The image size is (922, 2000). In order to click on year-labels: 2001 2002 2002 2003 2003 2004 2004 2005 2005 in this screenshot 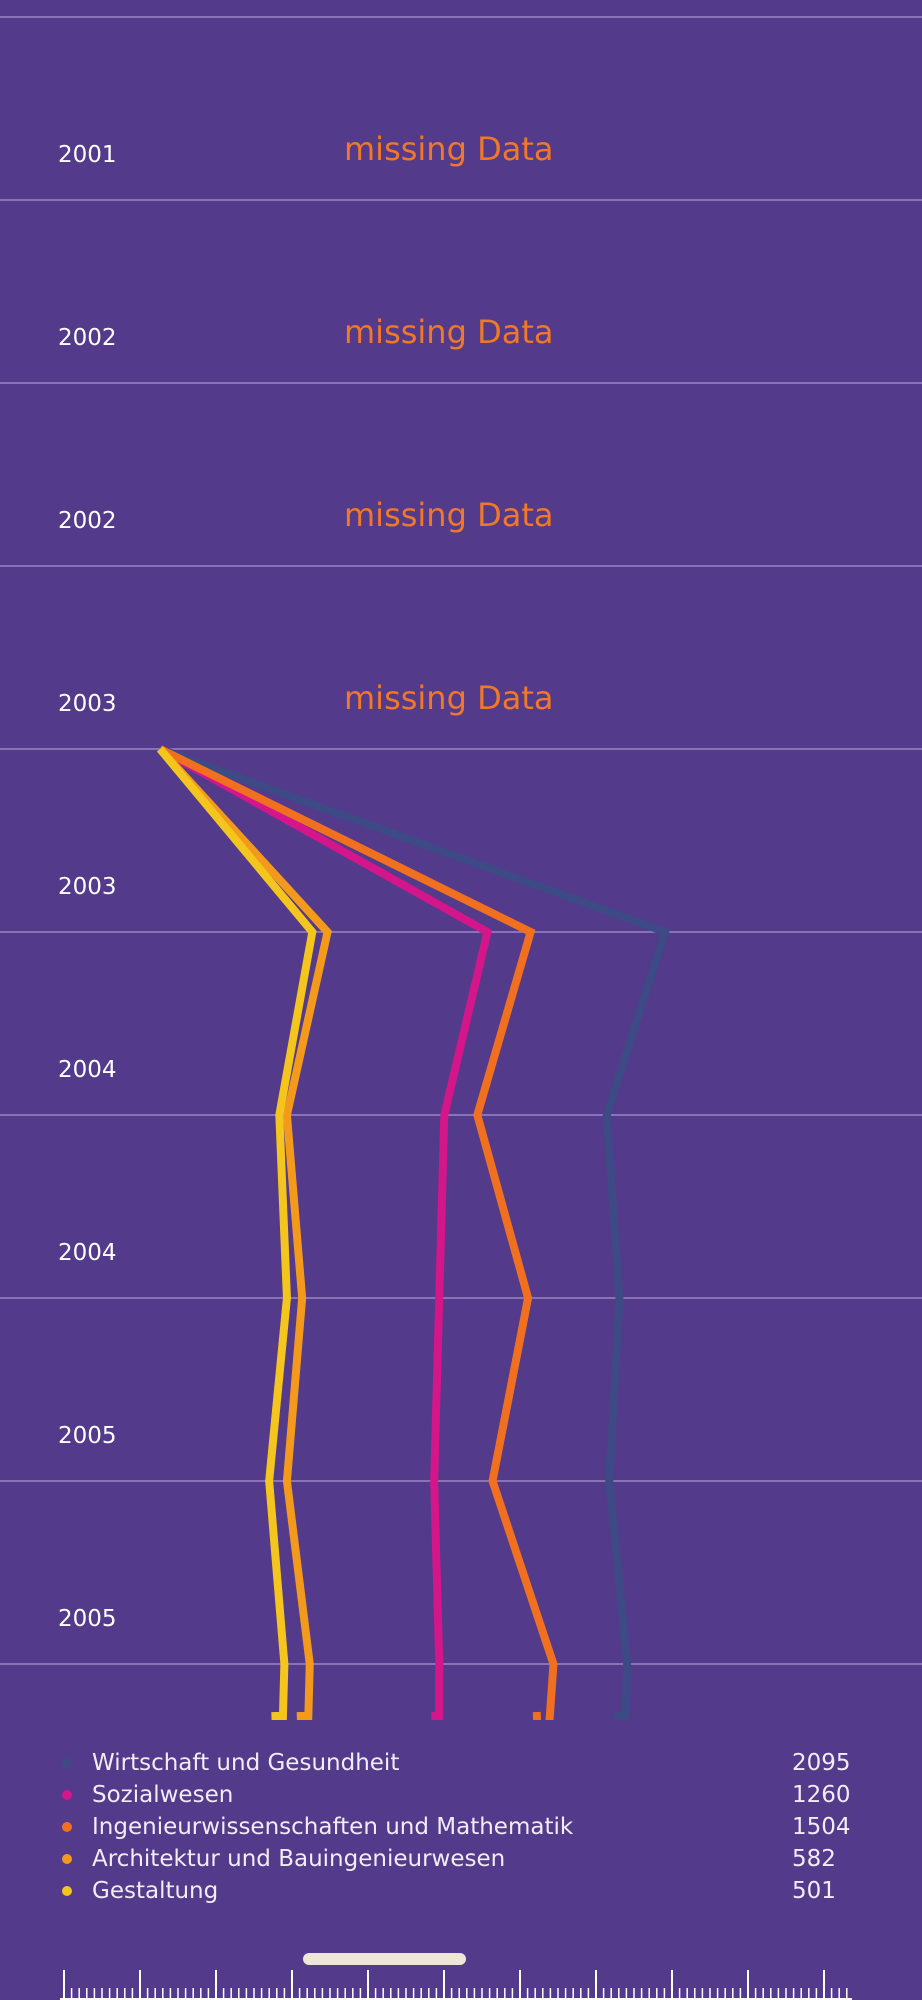, I will do `click(87, 887)`.